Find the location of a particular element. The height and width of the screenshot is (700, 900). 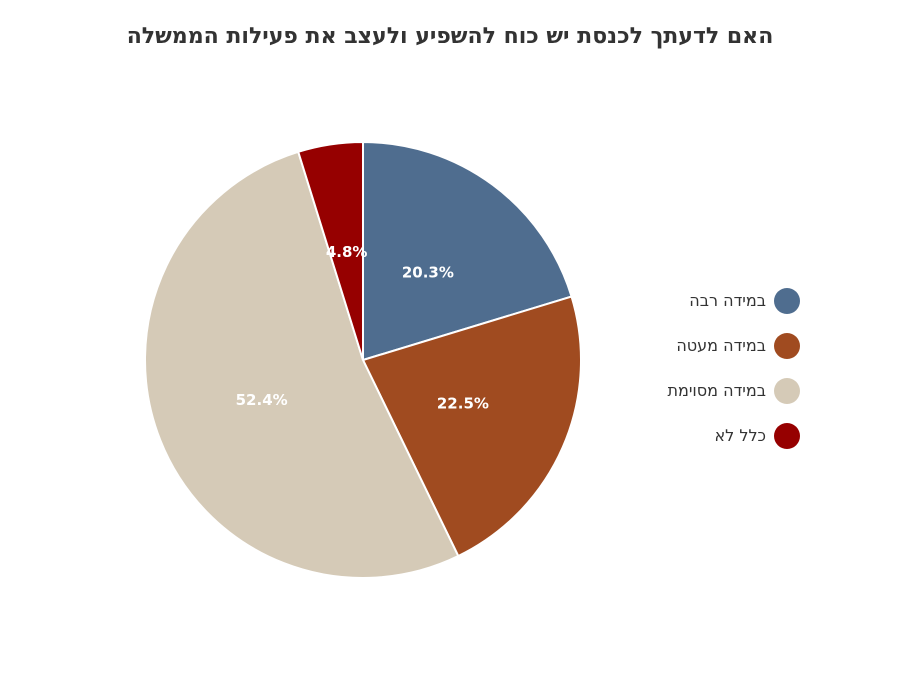

pie-slice-label-2: 52.4% is located at coordinates (262, 400).